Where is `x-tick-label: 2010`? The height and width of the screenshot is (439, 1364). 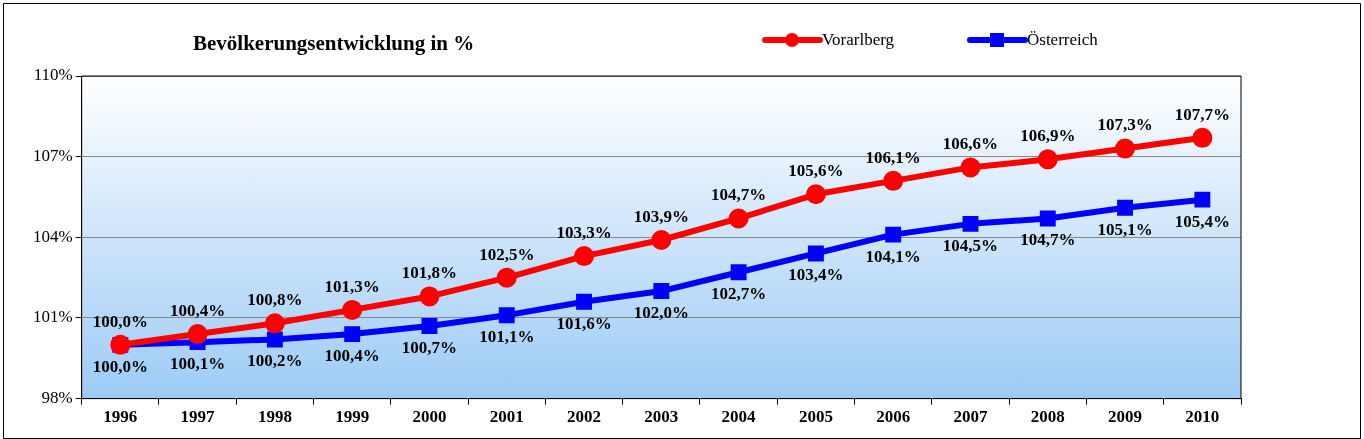
x-tick-label: 2010 is located at coordinates (1202, 417).